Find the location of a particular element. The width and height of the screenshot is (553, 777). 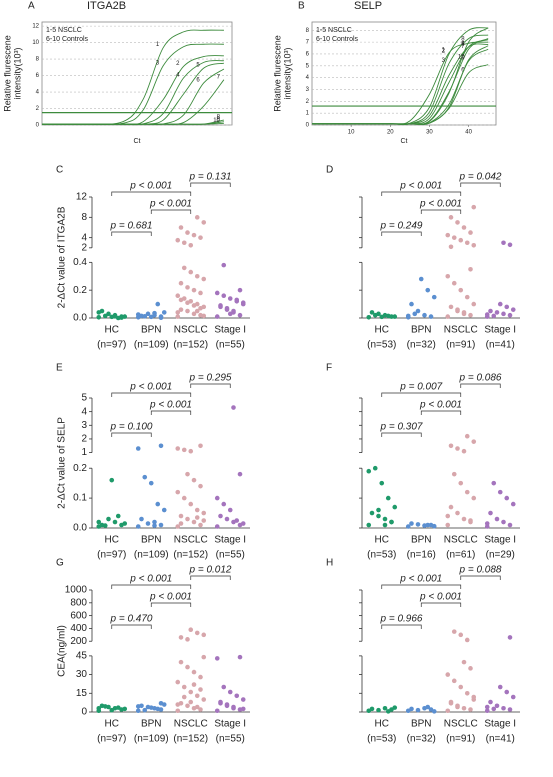

x-tick-label: BPN is located at coordinates (151, 540).